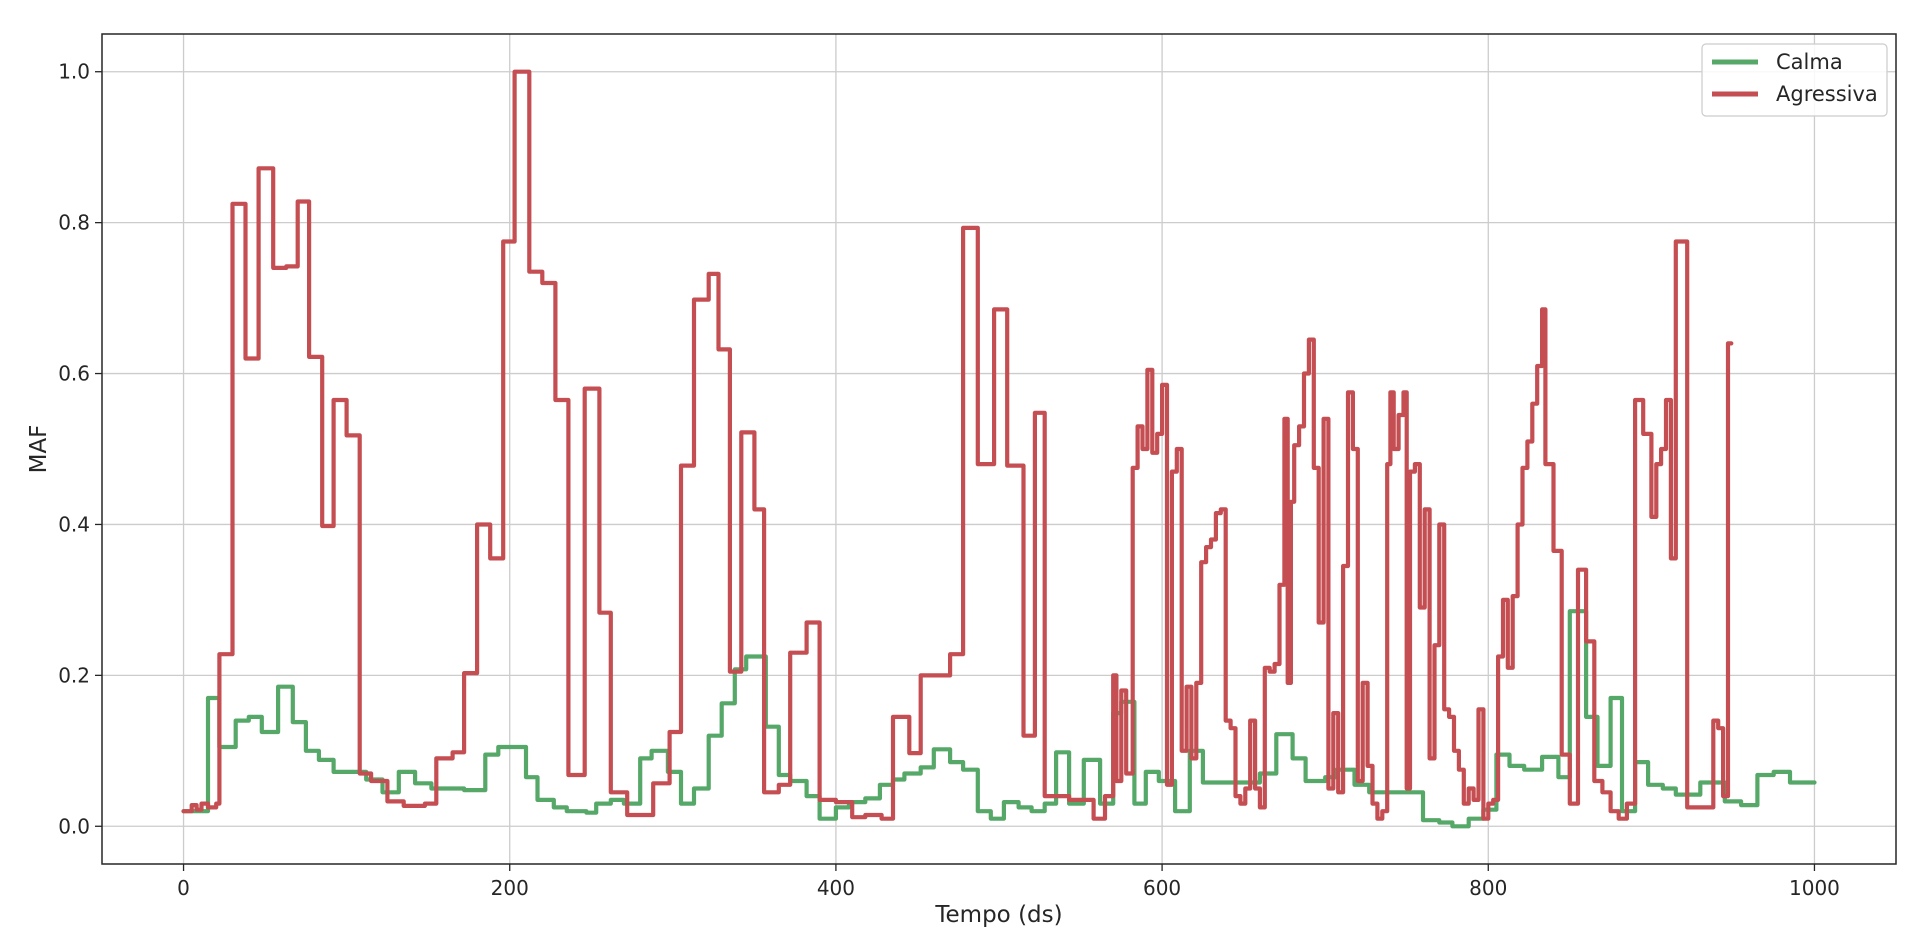 This screenshot has width=1920, height=949. Describe the element at coordinates (74, 826) in the screenshot. I see `y-tick-label: 0.0` at that location.